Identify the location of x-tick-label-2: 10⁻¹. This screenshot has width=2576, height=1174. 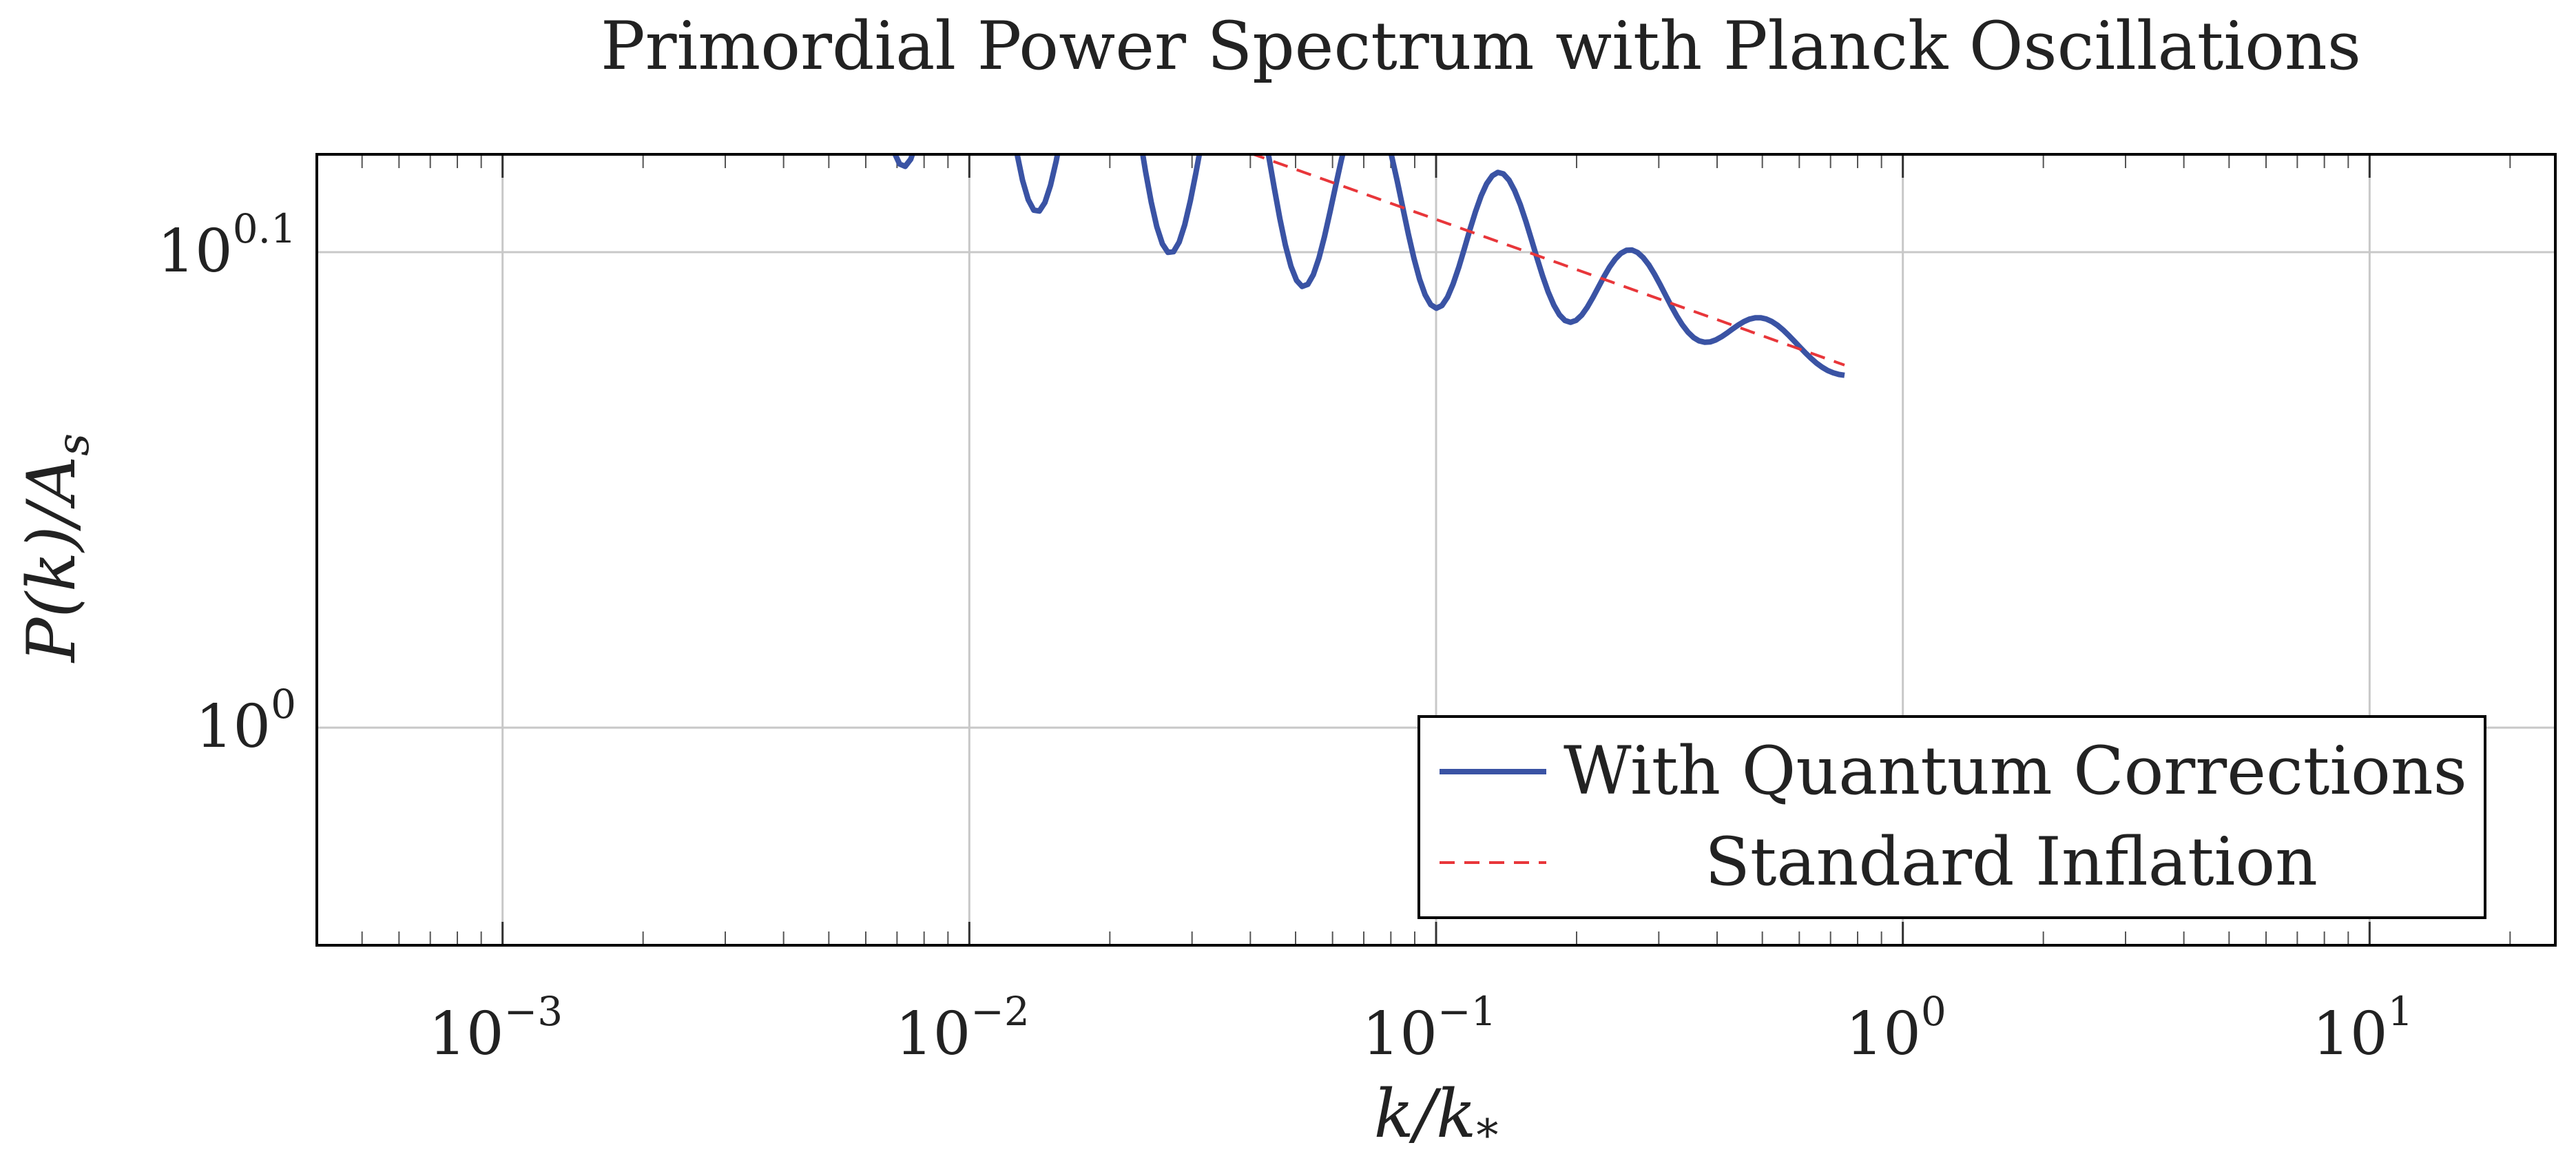
(1430, 1028).